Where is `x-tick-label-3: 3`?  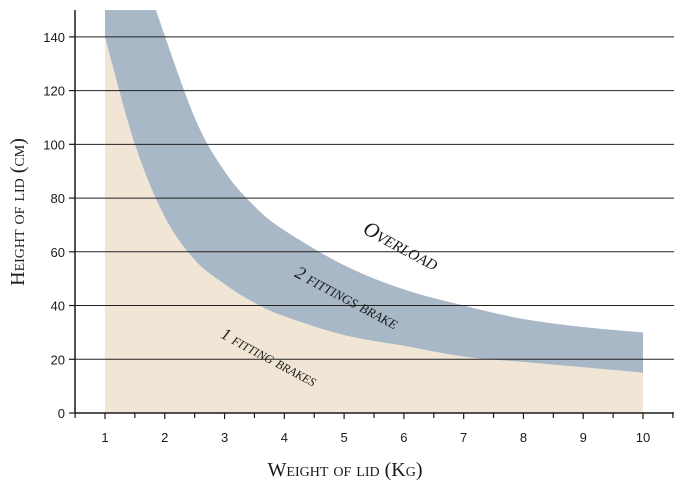
x-tick-label-3: 3 is located at coordinates (224, 437).